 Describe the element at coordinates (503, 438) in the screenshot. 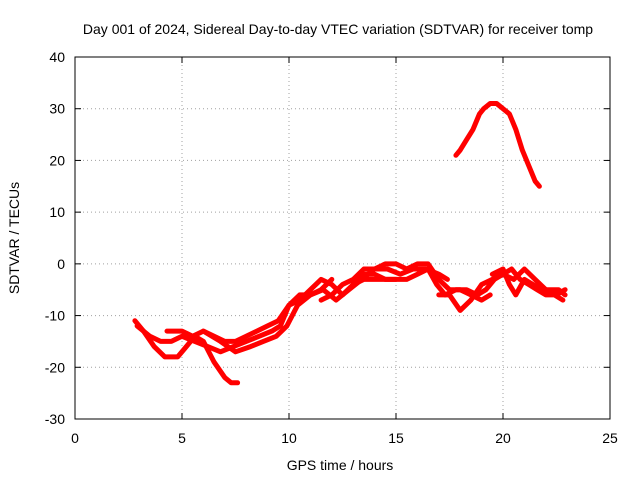

I see `x-tick-label: 20` at that location.